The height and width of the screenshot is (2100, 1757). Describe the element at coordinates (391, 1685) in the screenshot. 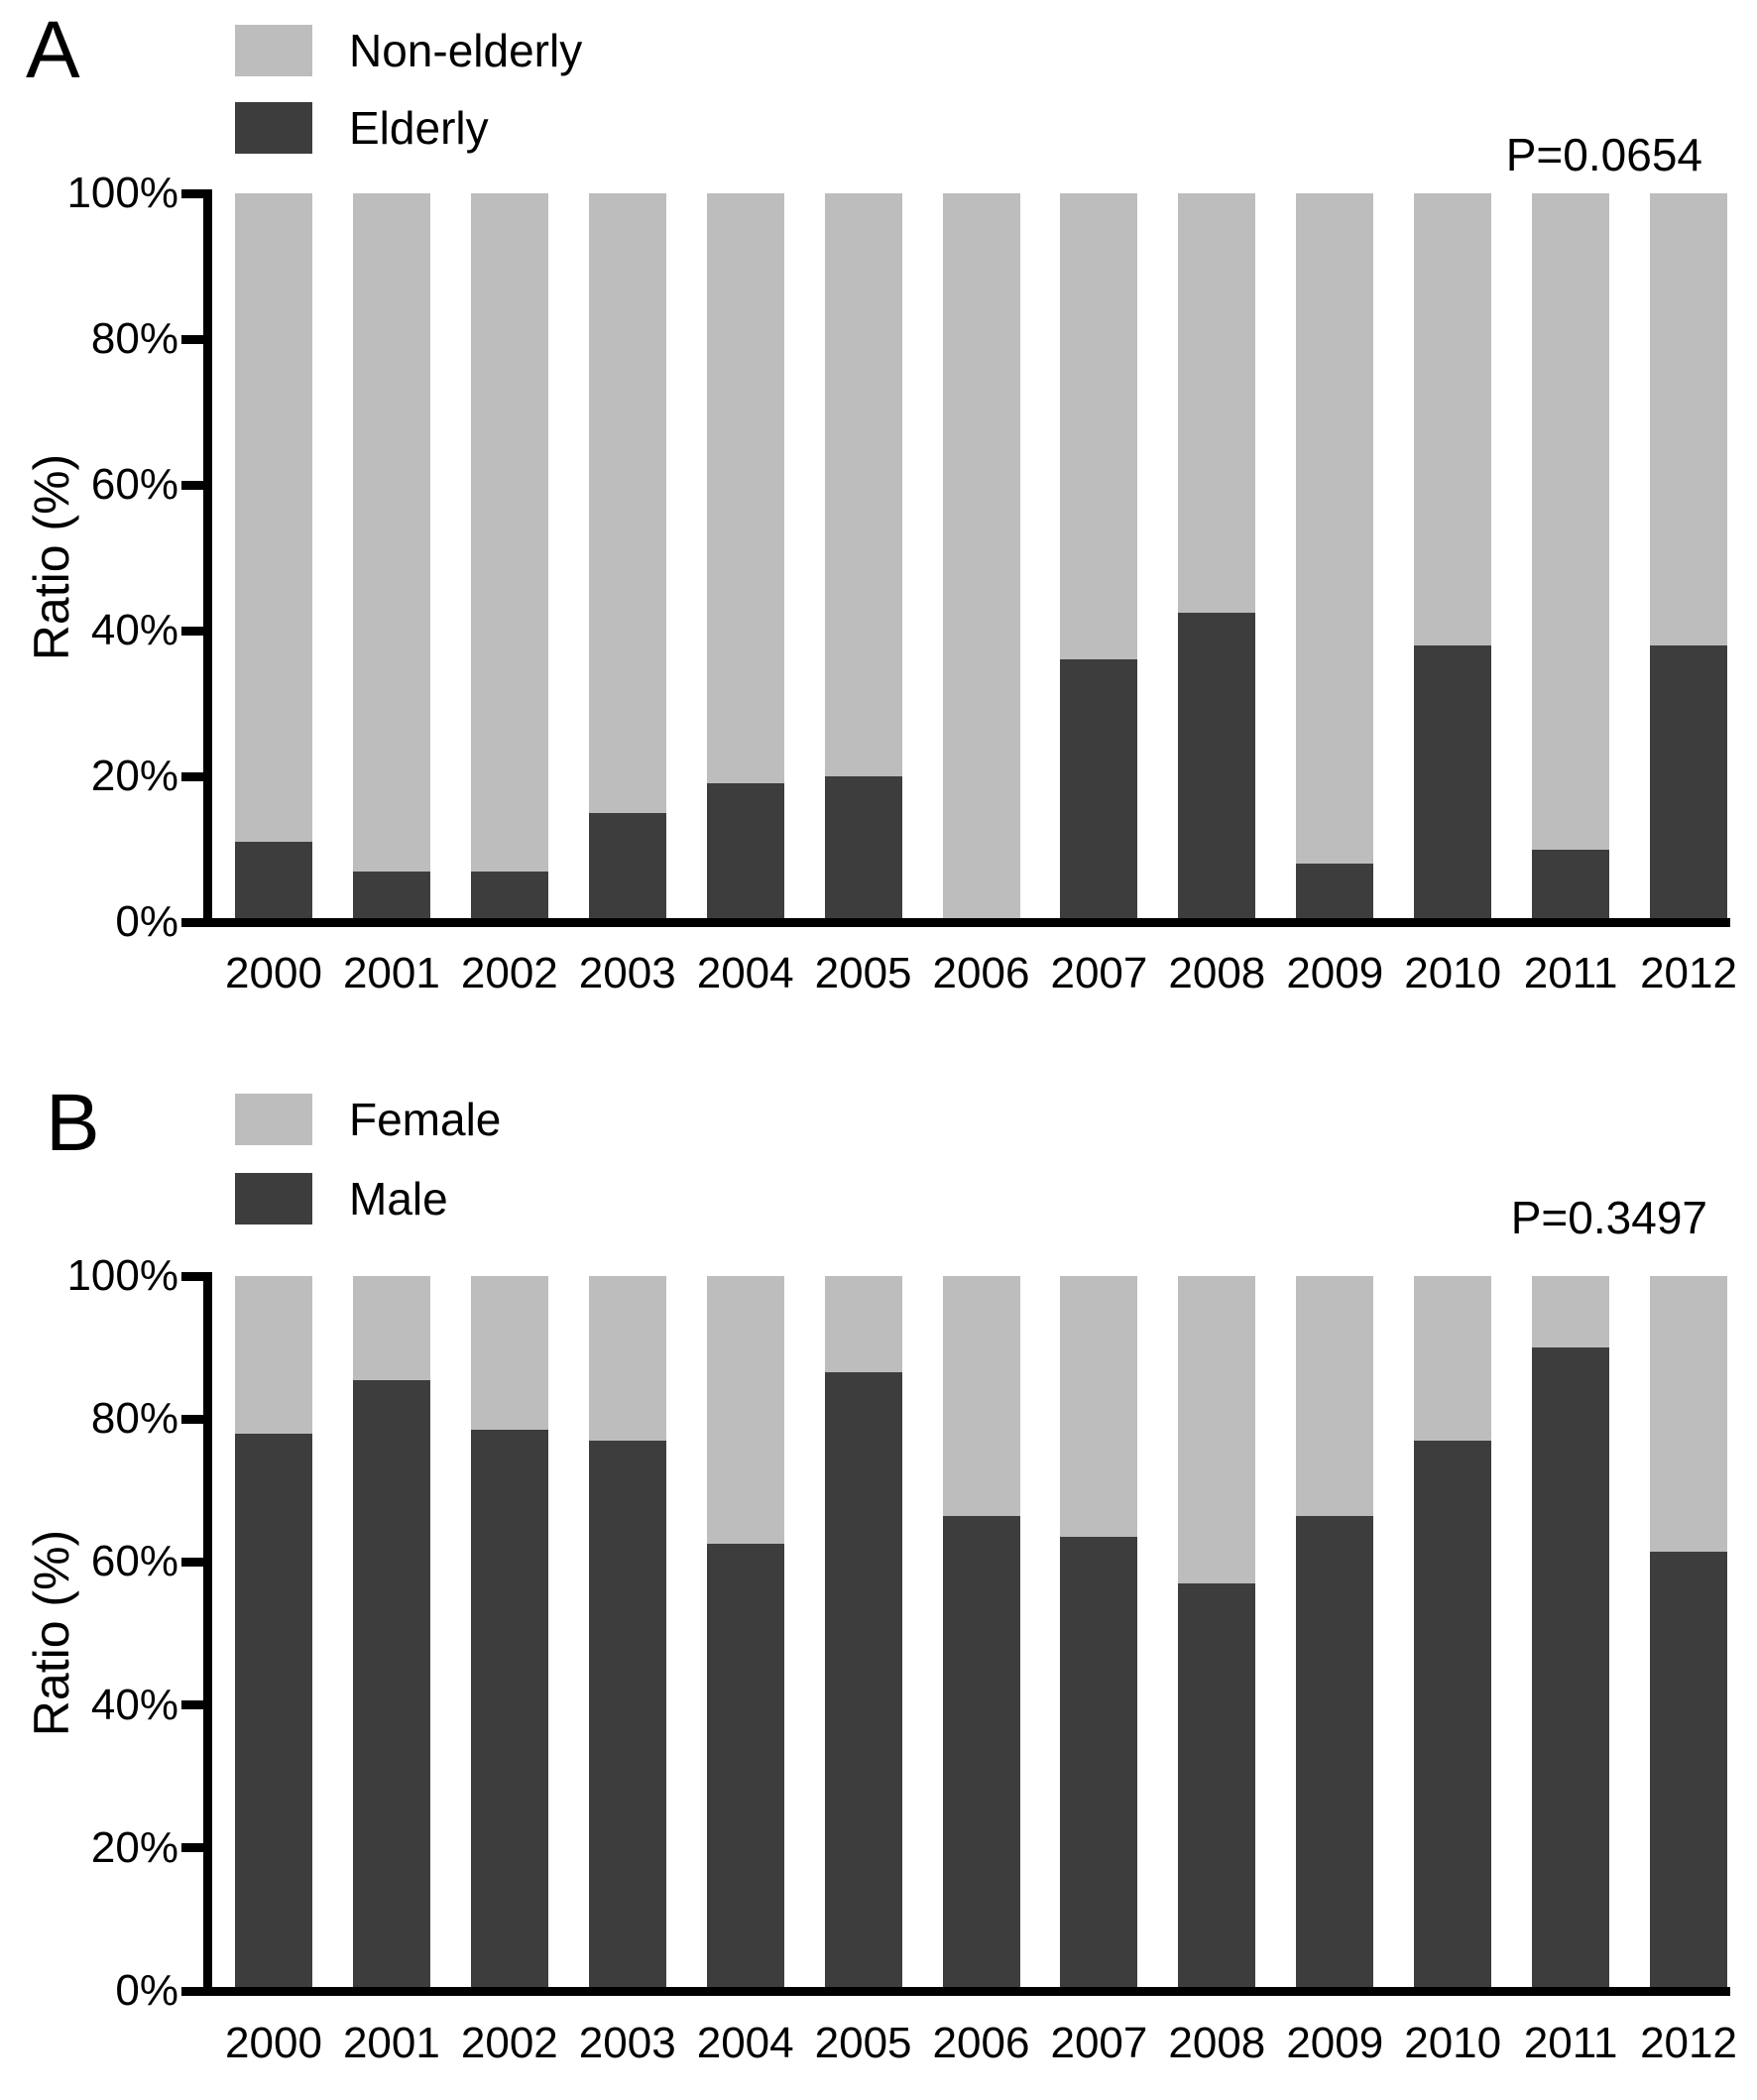

I see `bar-2001-male-segment` at that location.